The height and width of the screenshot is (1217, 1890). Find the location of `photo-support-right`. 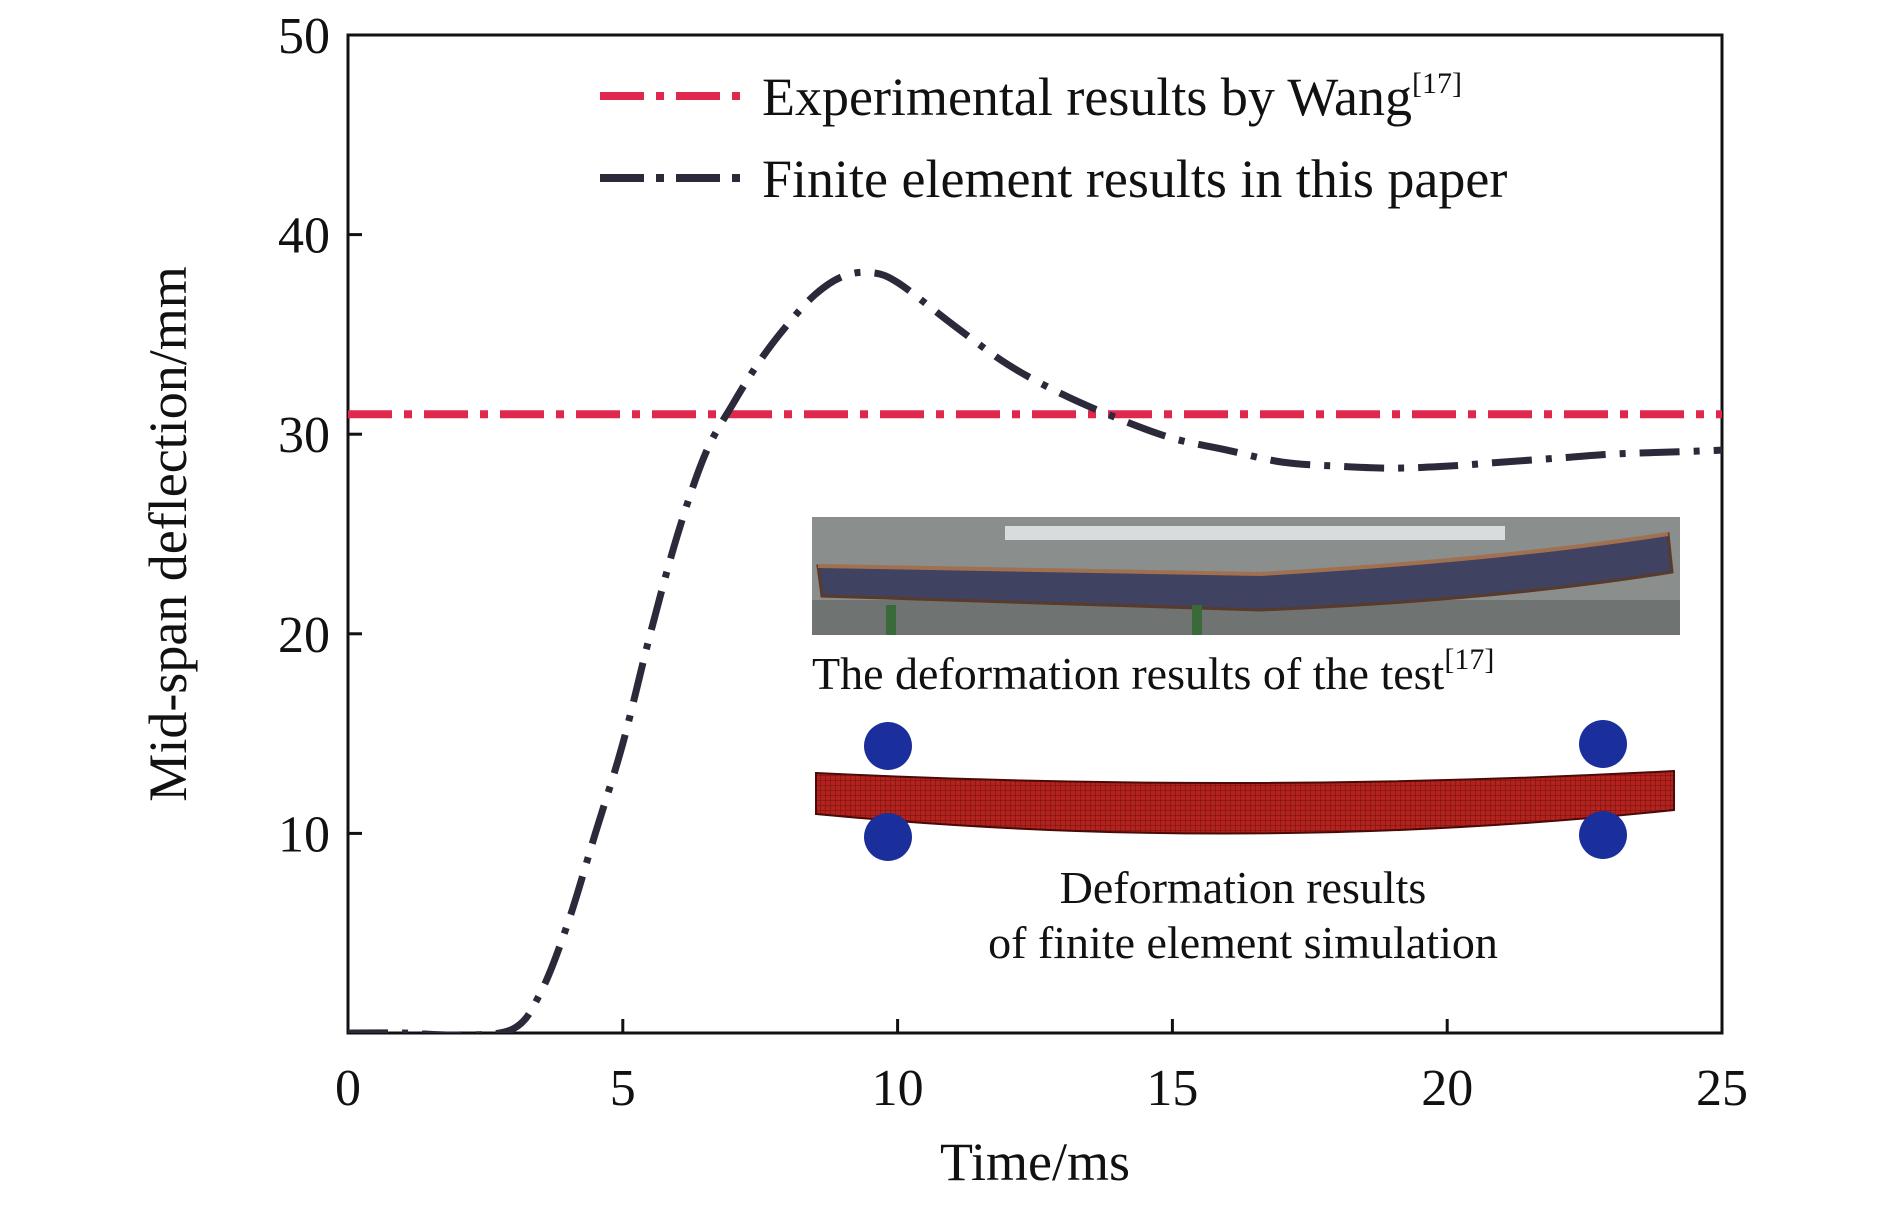

photo-support-right is located at coordinates (1197, 620).